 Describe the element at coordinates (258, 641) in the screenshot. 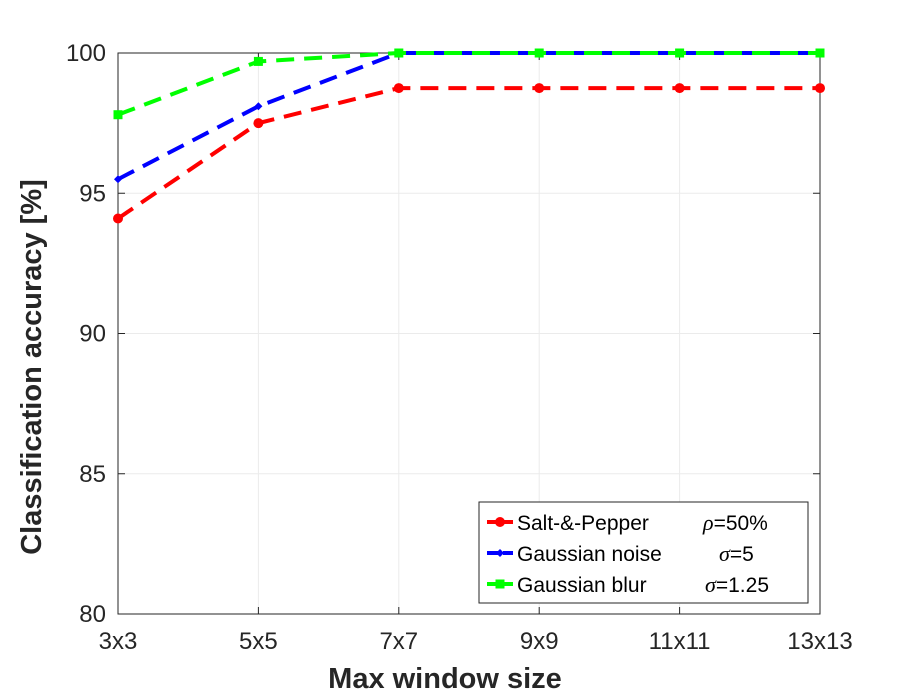

I see `x-tick-label: 5x5` at that location.